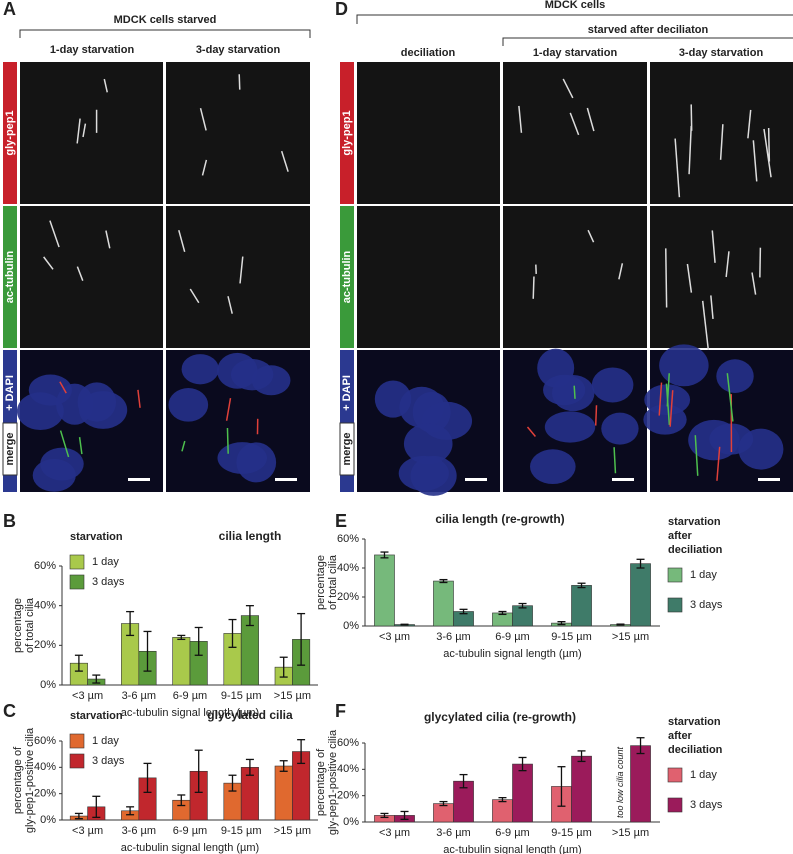  Describe the element at coordinates (321, 582) in the screenshot. I see `y-axis-label: percentage` at that location.